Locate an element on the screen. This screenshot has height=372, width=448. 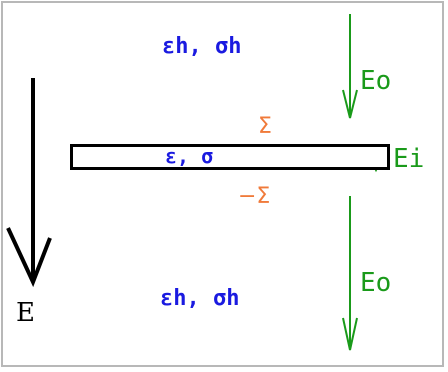
surface-charge-top-label: Σ is located at coordinates (265, 126).